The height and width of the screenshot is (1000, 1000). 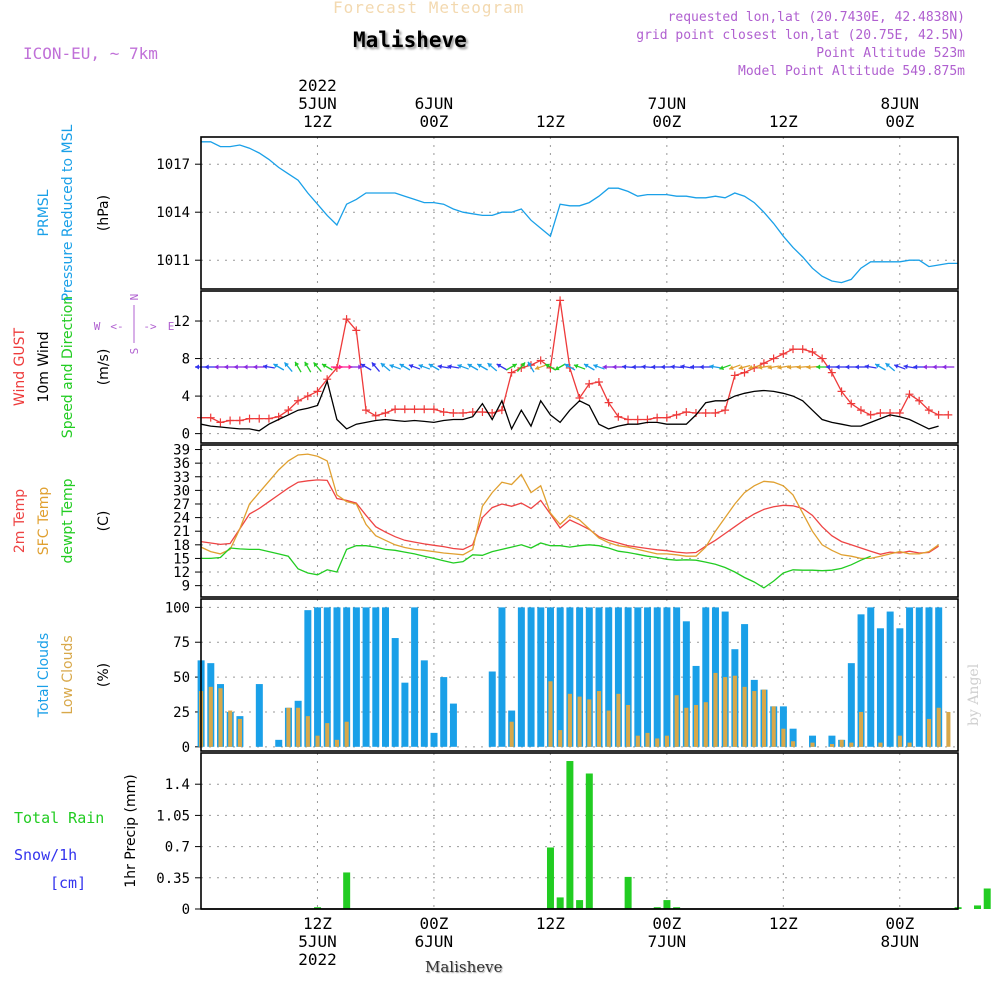 I want to click on y-axis-label: SFC Temp, so click(x=44, y=521).